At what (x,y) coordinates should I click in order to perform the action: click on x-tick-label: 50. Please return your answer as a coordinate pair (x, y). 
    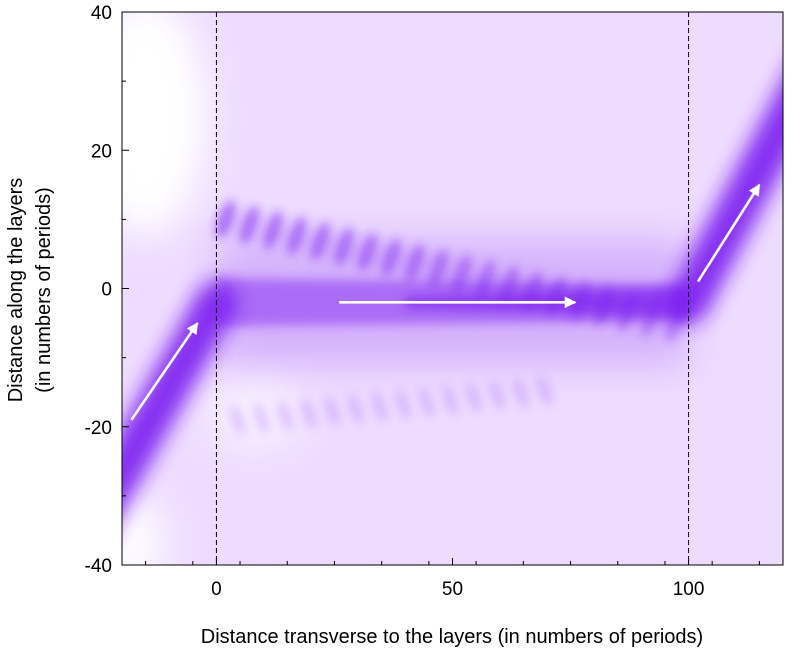
    Looking at the image, I should click on (452, 589).